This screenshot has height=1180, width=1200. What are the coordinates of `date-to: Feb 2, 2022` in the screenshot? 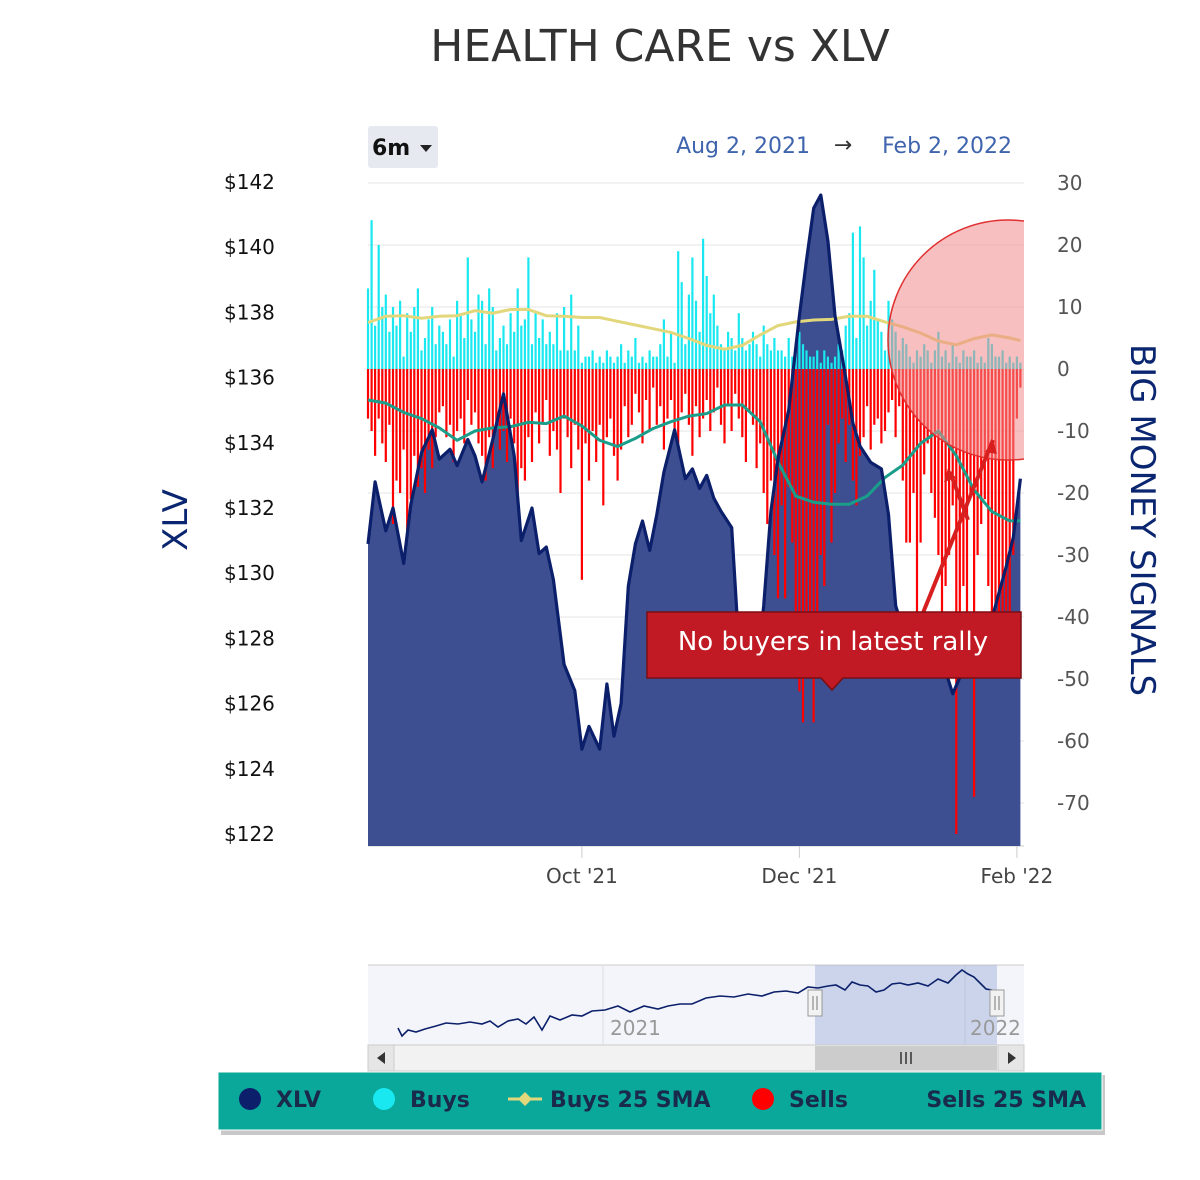 It's located at (947, 146).